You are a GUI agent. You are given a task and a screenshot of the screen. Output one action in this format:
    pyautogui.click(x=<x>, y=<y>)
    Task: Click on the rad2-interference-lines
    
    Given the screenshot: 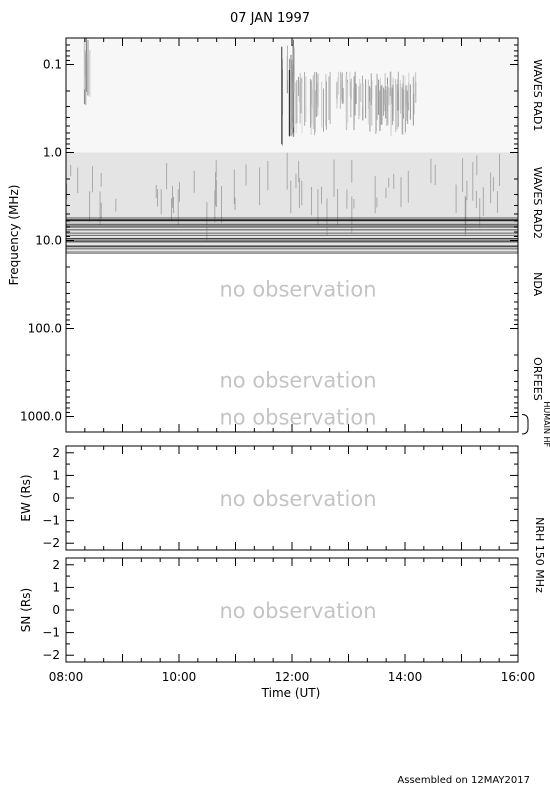 What is the action you would take?
    pyautogui.click(x=292, y=235)
    